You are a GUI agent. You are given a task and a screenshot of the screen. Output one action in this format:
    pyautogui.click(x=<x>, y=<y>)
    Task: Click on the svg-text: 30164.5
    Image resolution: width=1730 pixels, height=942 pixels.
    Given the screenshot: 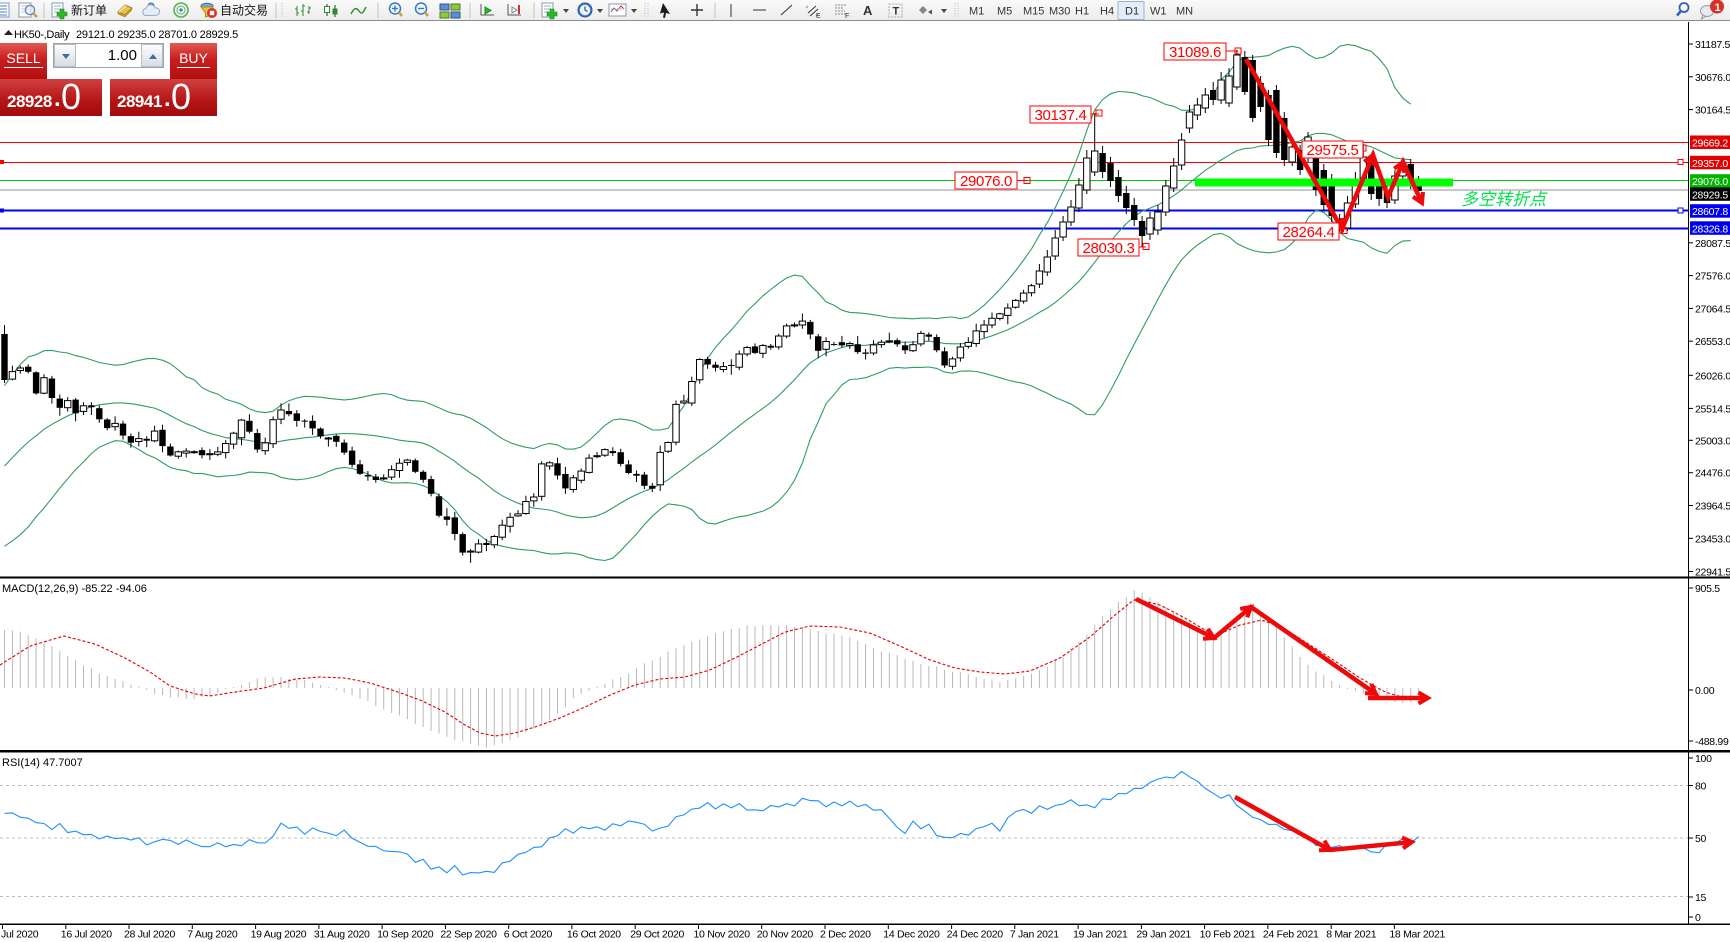 What is the action you would take?
    pyautogui.click(x=1712, y=111)
    